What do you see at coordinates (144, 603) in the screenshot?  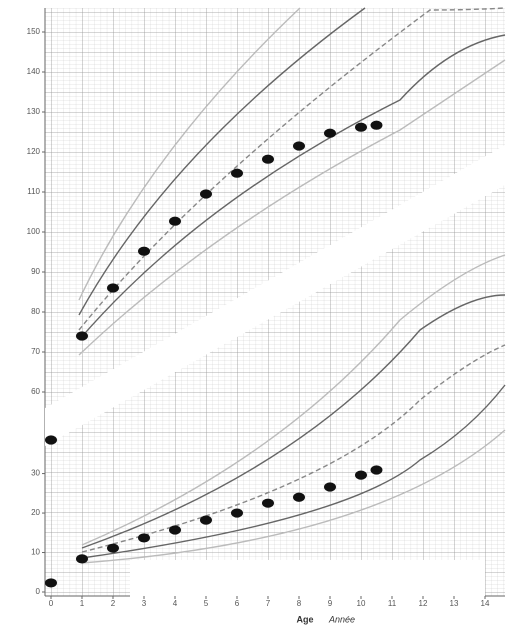 I see `x-tick-label: 3` at bounding box center [144, 603].